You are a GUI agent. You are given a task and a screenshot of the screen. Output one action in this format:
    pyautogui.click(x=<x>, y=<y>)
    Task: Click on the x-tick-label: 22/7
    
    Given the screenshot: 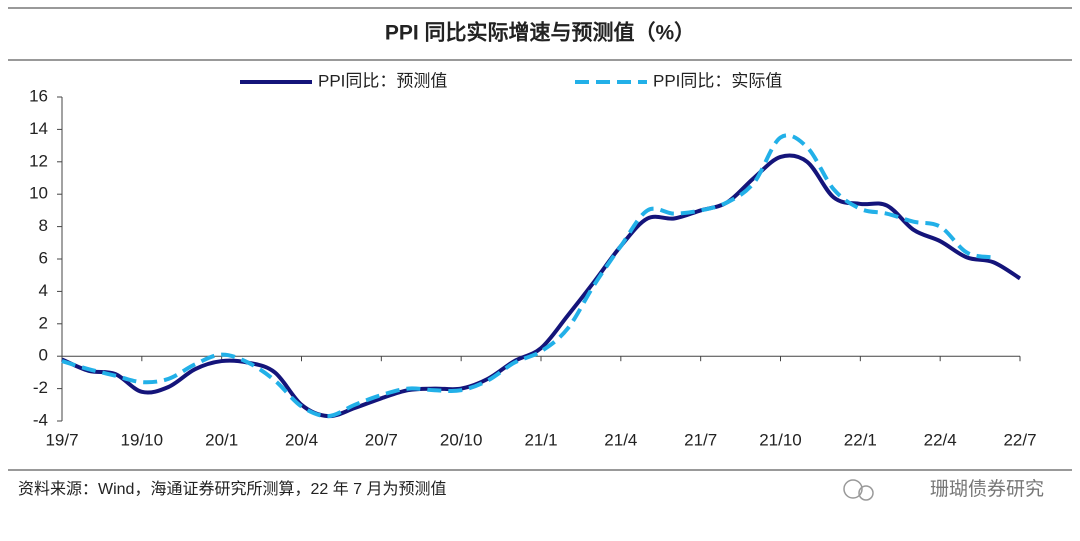 What is the action you would take?
    pyautogui.click(x=1019, y=439)
    